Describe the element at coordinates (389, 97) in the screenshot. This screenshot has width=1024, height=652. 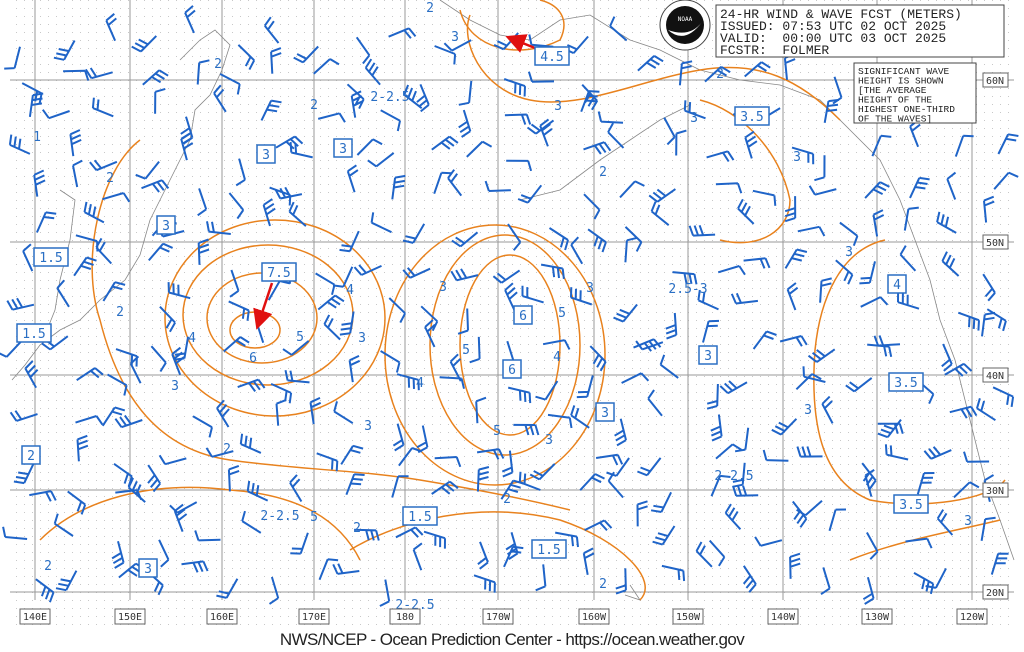
I see `wave-height-label: 2-2.5` at that location.